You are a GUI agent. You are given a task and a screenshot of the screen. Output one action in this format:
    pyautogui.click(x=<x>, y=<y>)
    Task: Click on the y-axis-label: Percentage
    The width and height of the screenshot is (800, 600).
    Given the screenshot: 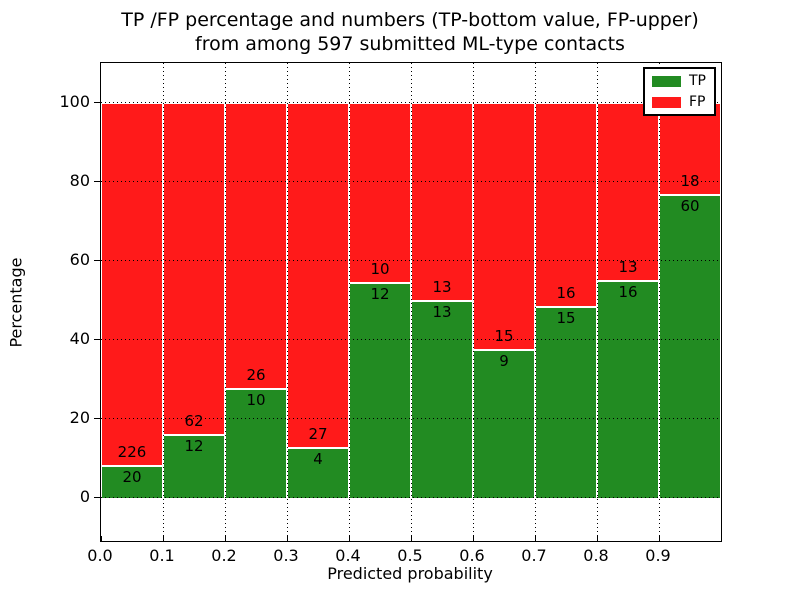 What is the action you would take?
    pyautogui.click(x=16, y=302)
    